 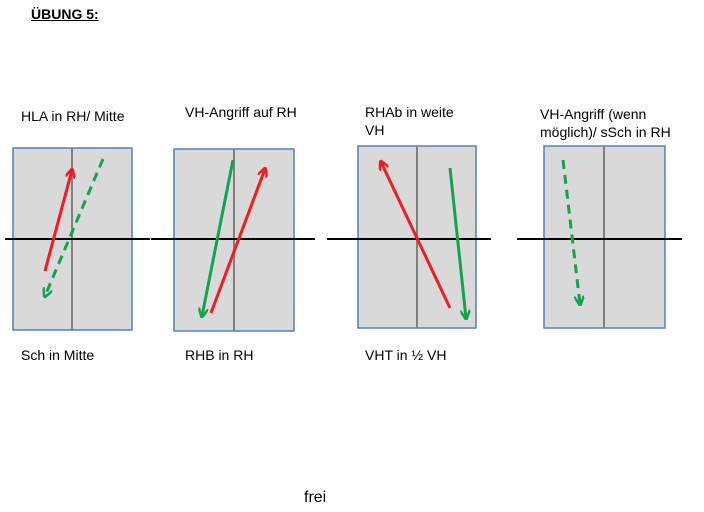 I want to click on diagram-3-bottom-label: VHT in ½ VH, so click(x=406, y=355).